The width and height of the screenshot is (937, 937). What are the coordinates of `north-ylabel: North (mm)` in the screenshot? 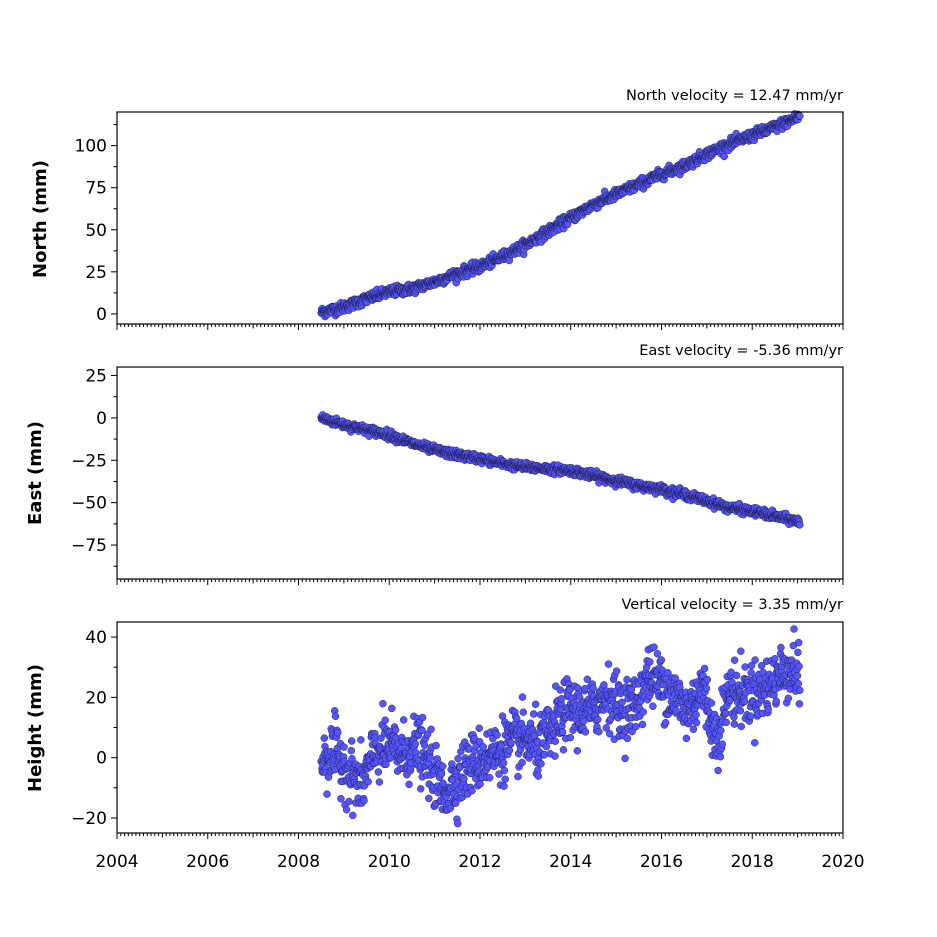 It's located at (40, 219).